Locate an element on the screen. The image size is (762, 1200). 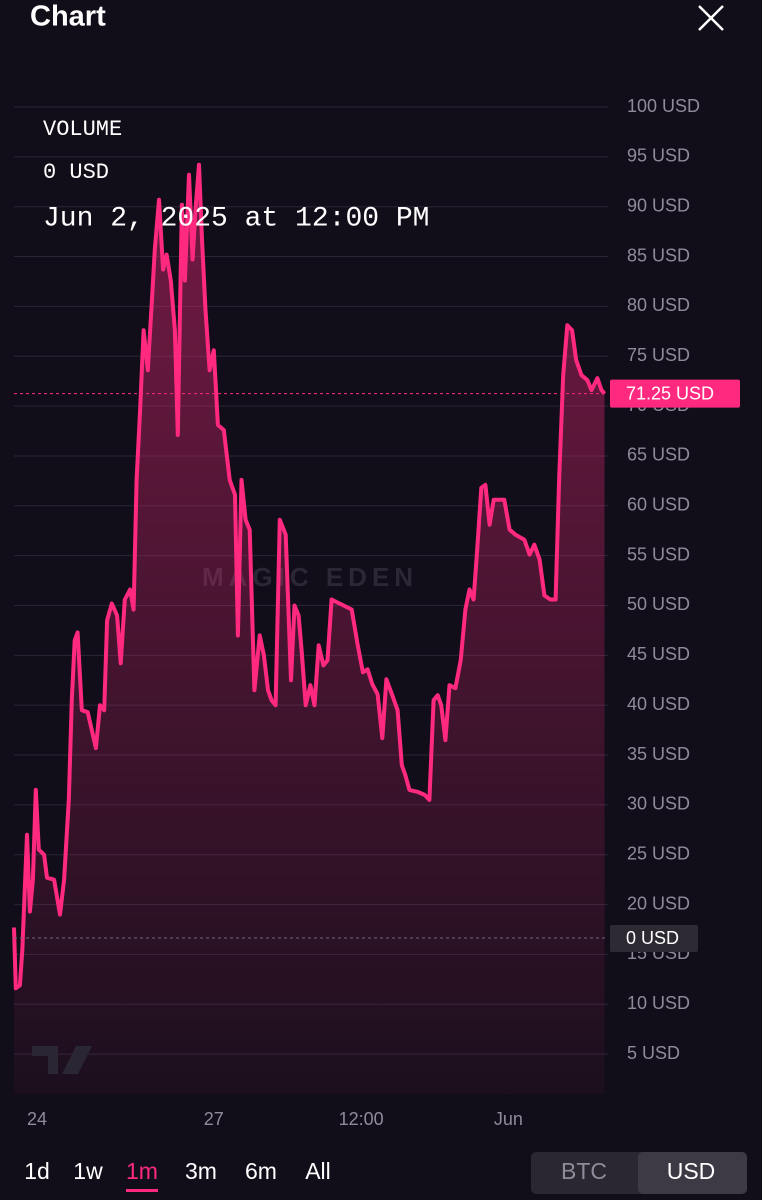
x-tick-label: 27 is located at coordinates (214, 1119).